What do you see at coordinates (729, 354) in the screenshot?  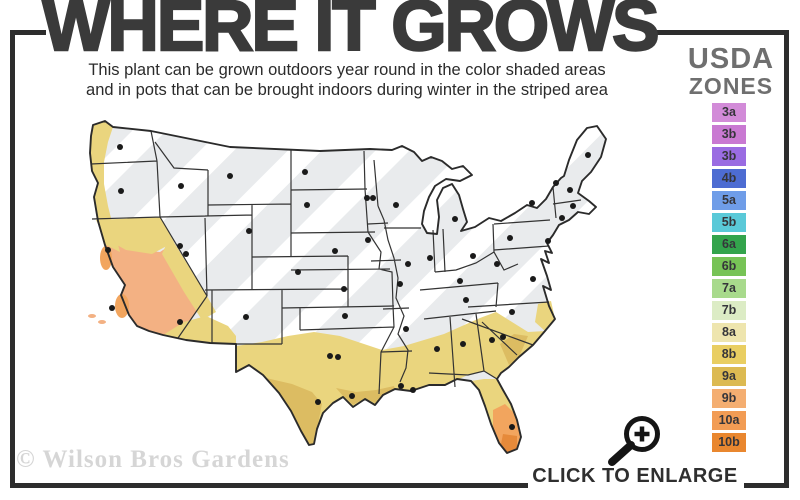 I see `legend-zone-swatch: 8b` at bounding box center [729, 354].